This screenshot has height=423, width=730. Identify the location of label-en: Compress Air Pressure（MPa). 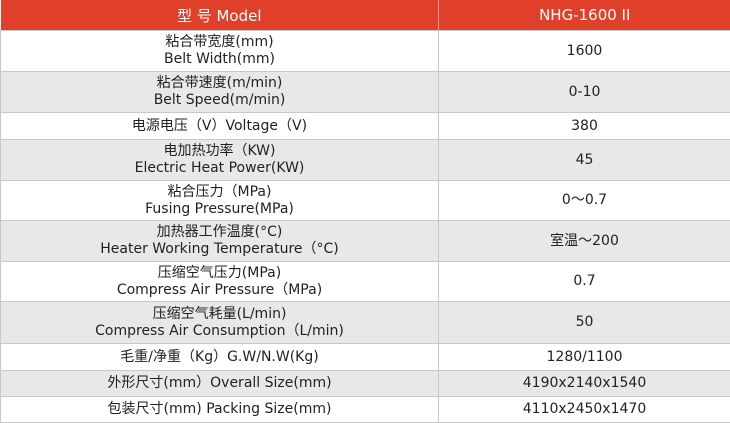
(219, 289).